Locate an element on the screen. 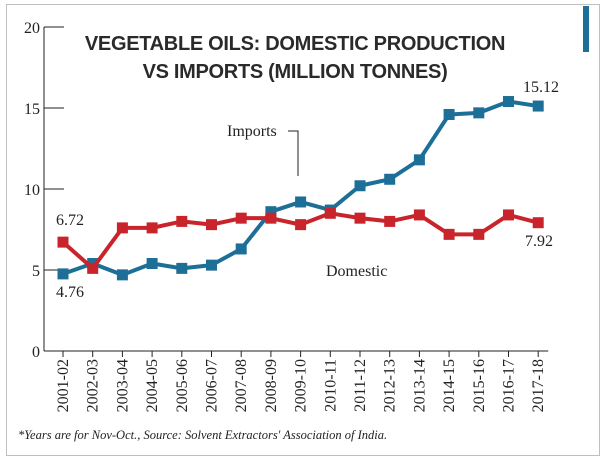 Image resolution: width=606 pixels, height=460 pixels. x-tick-label-2009-10: 2009-10 is located at coordinates (301, 385).